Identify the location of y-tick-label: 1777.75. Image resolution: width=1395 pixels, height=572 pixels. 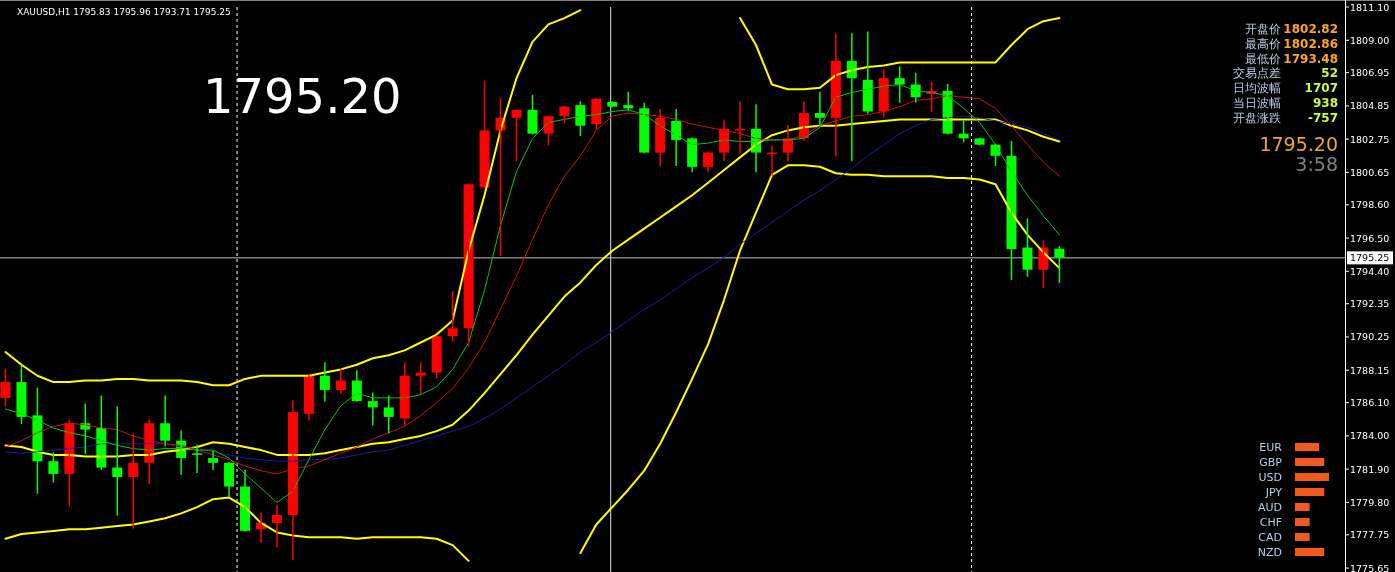
(1370, 535).